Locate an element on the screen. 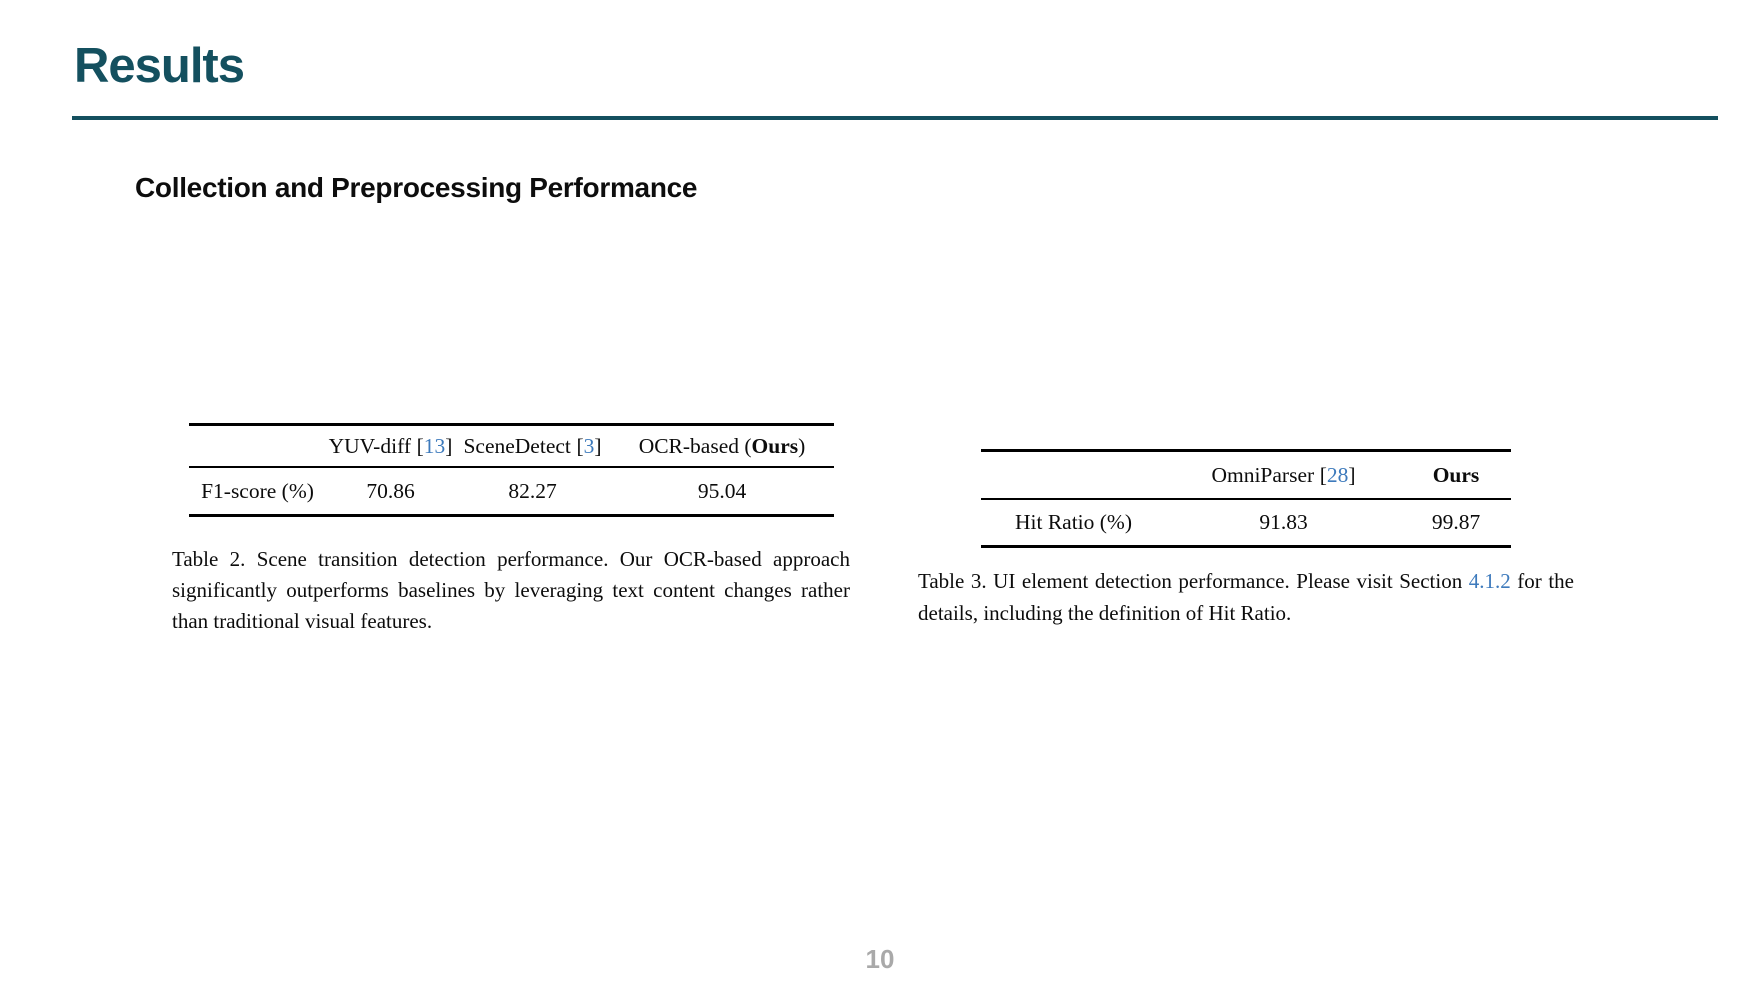 This screenshot has width=1760, height=990. row-label-hit-ratio: Hit Ratio (%) is located at coordinates (1073, 522).